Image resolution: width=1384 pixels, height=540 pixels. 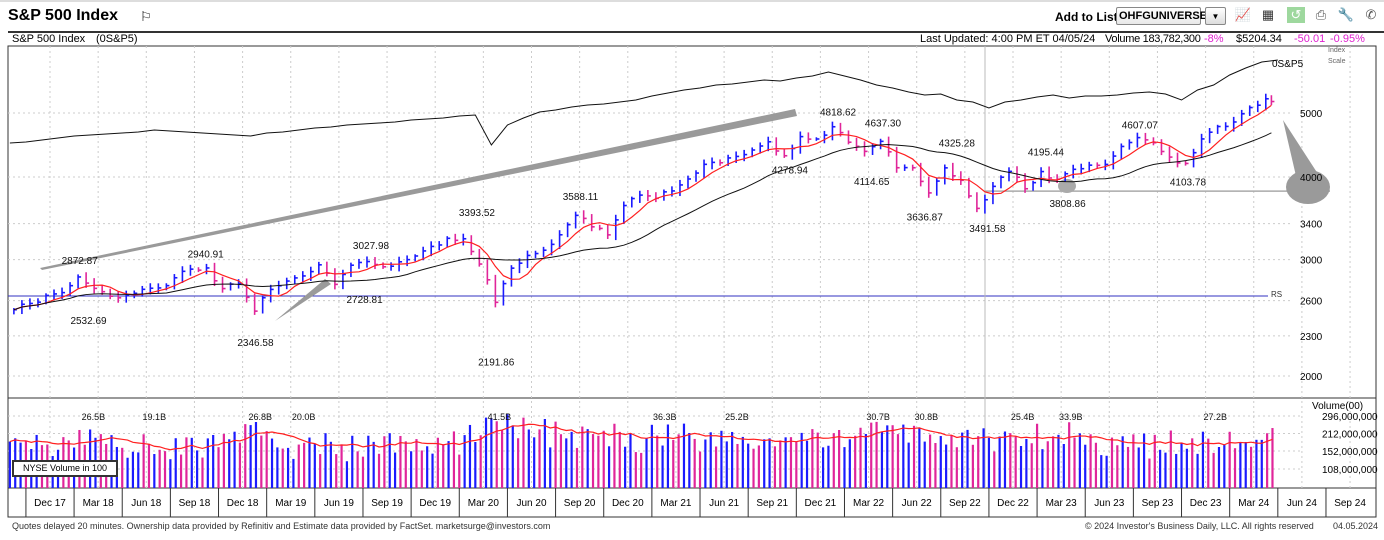 What do you see at coordinates (878, 417) in the screenshot?
I see `volume-annotation: 30.7B` at bounding box center [878, 417].